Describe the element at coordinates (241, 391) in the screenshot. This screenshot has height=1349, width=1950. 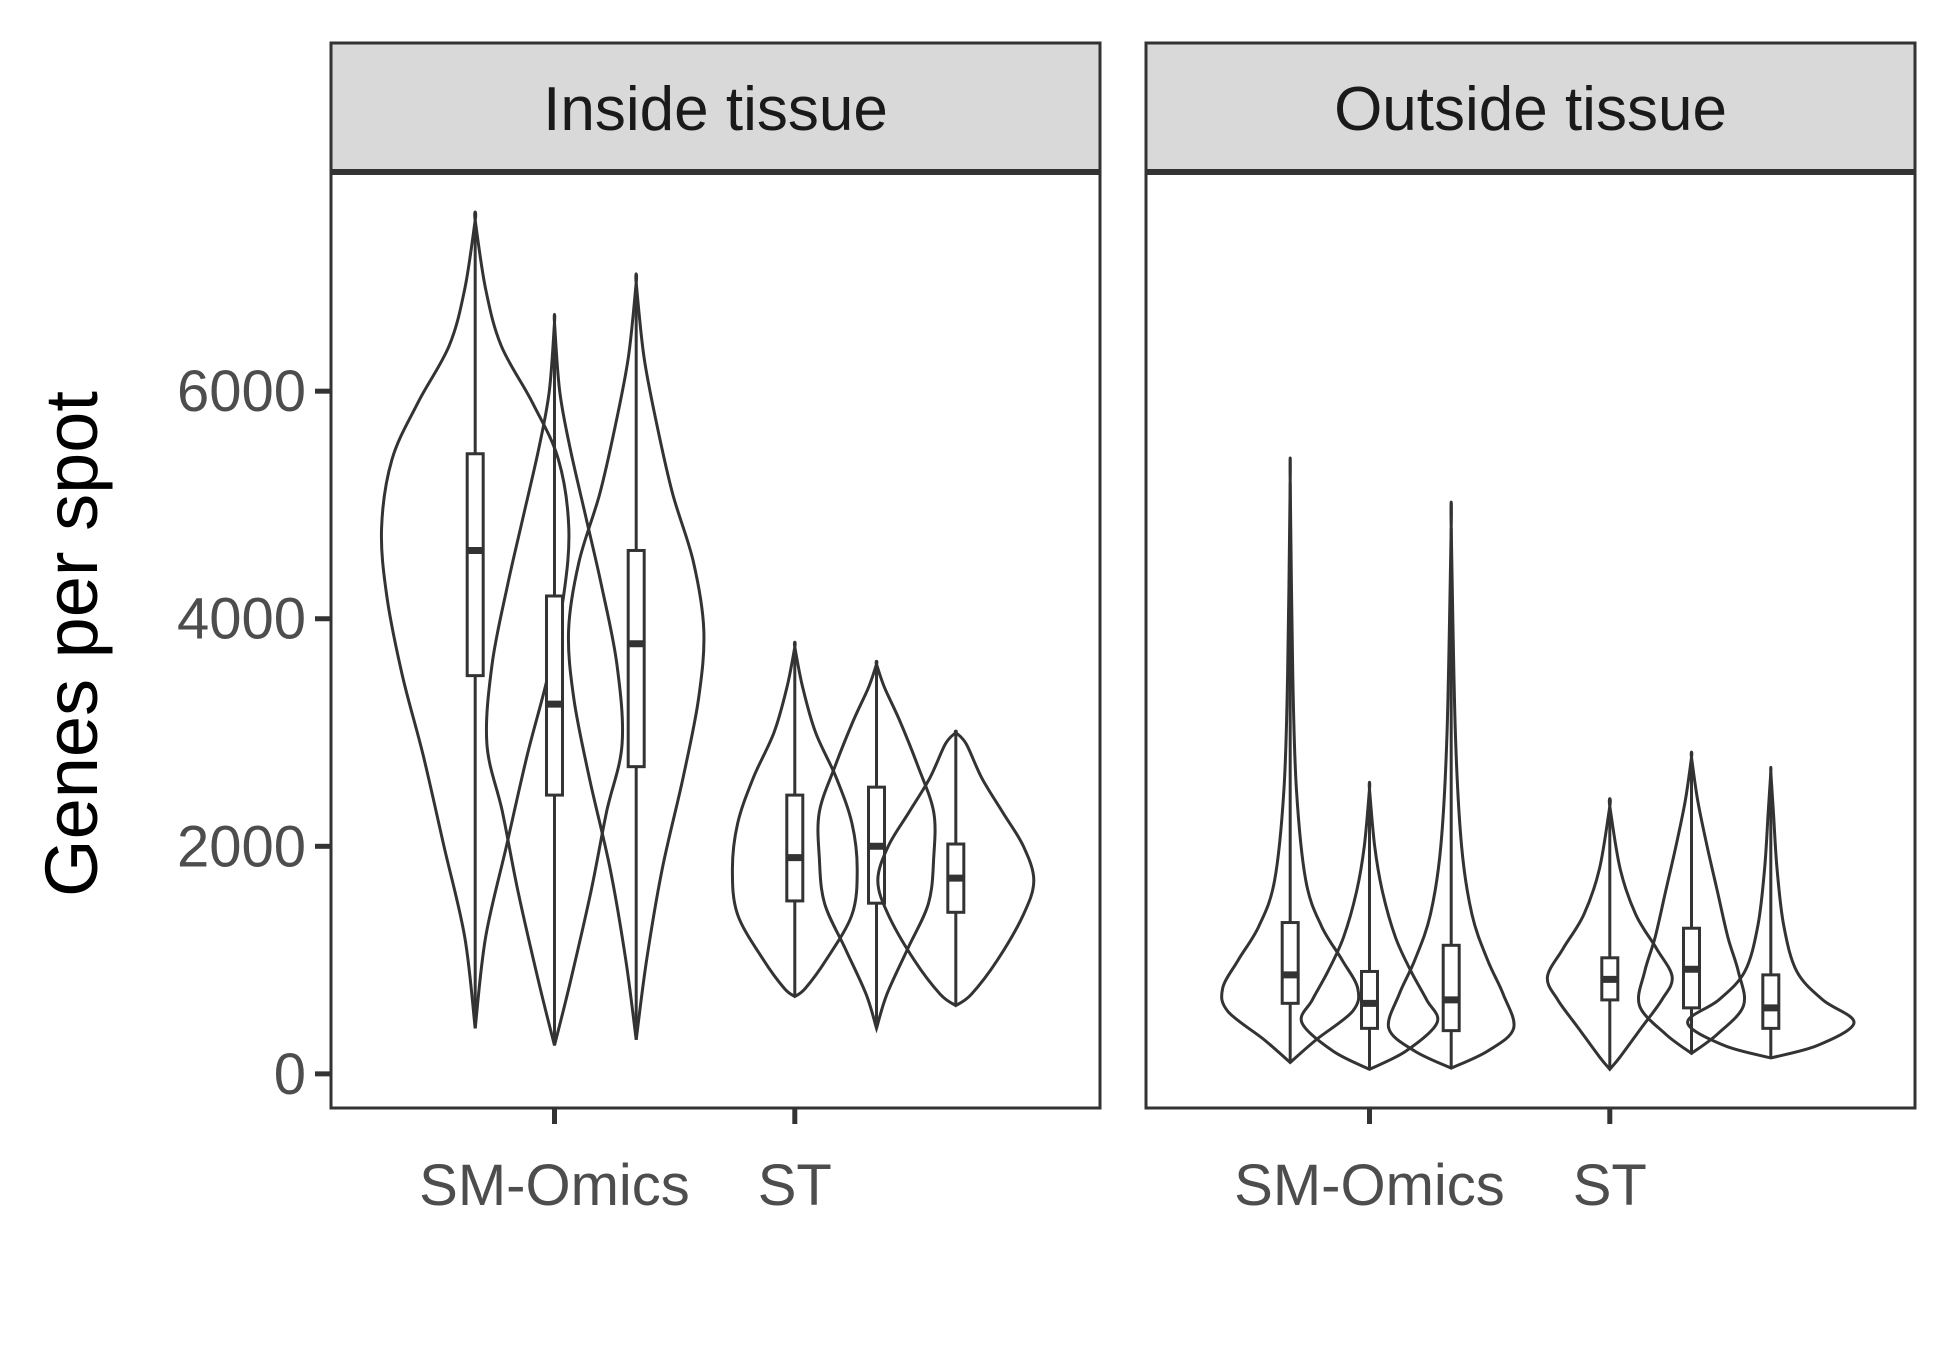
I see `y-tick-label: 6000` at that location.